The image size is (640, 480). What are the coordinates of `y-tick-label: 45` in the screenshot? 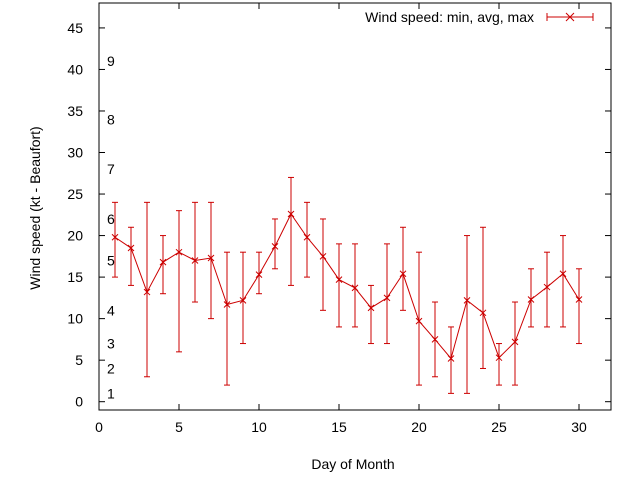 It's located at (75, 28).